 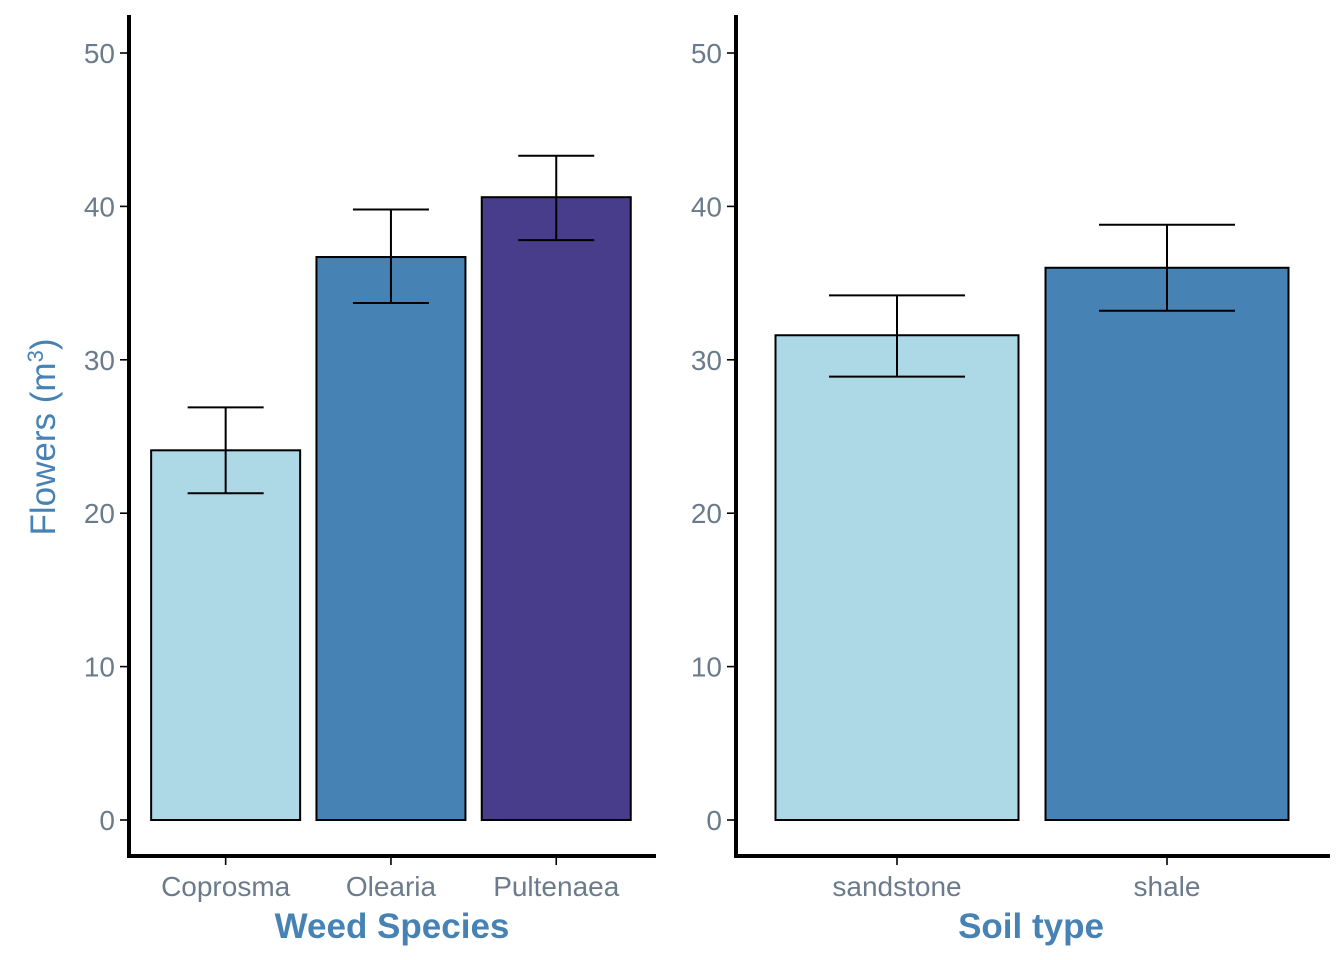 What do you see at coordinates (43, 345) in the screenshot?
I see `y-axis-title-close-paren: )` at bounding box center [43, 345].